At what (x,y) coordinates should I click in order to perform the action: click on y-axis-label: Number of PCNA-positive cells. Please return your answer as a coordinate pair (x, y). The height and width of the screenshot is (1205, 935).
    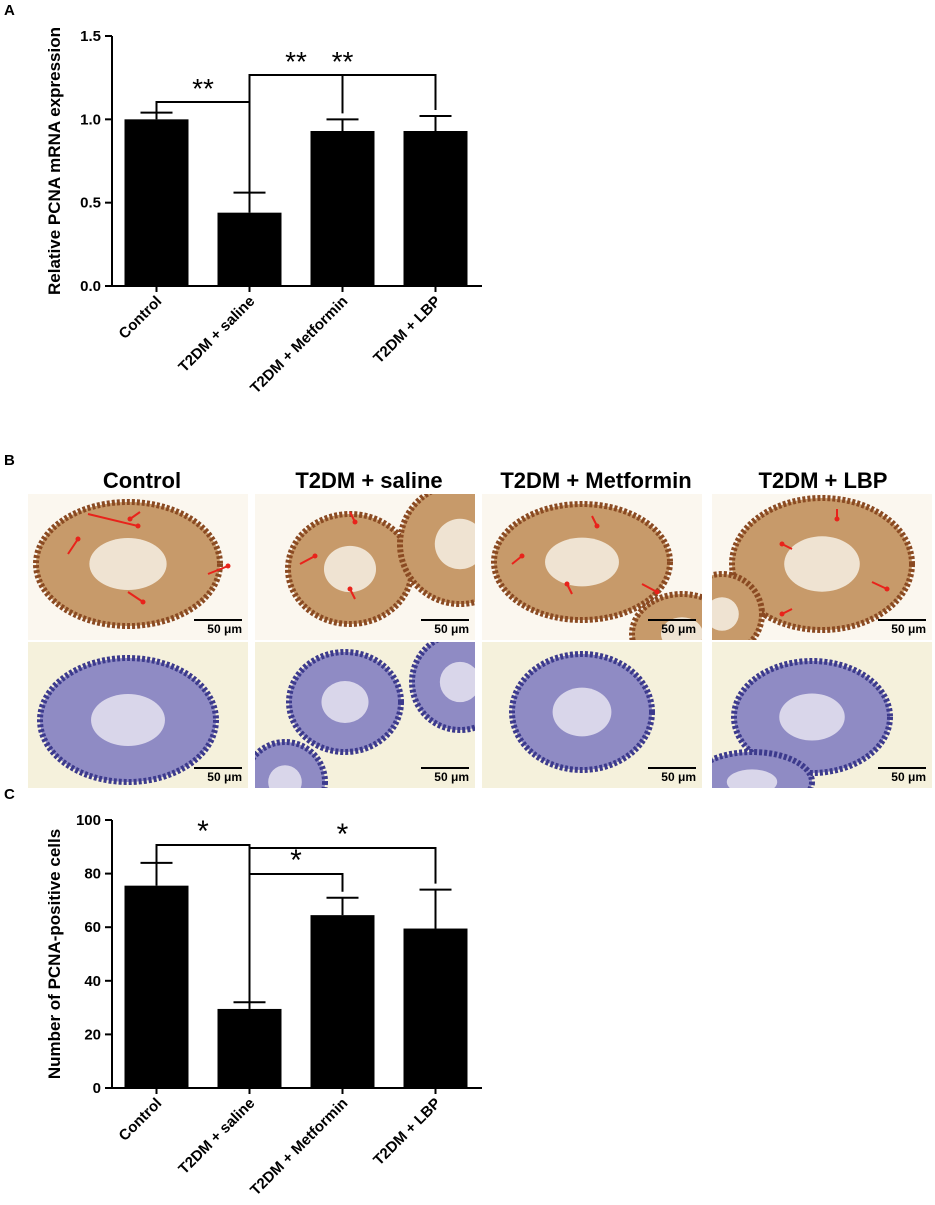
    Looking at the image, I should click on (54, 954).